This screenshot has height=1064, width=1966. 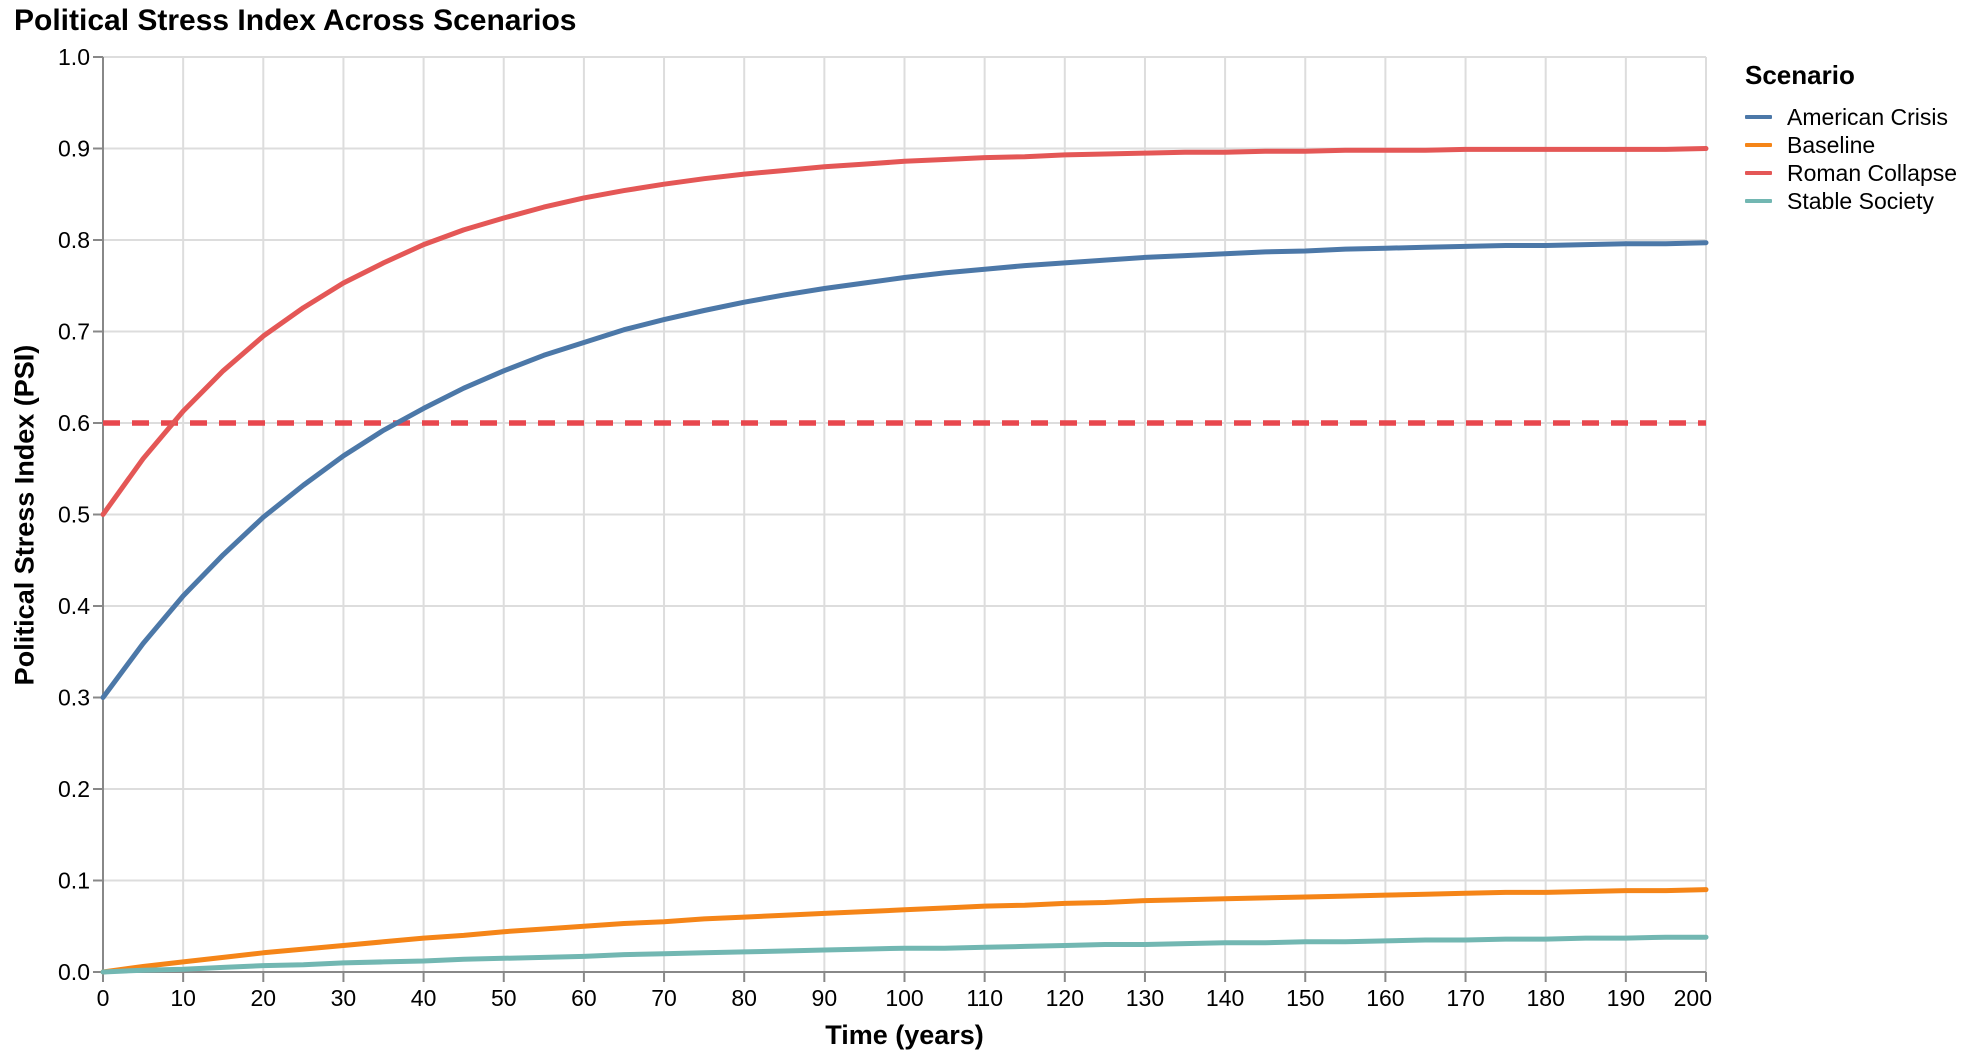 I want to click on legend-item-roman-collapse: Roman Collapse, so click(x=1851, y=173).